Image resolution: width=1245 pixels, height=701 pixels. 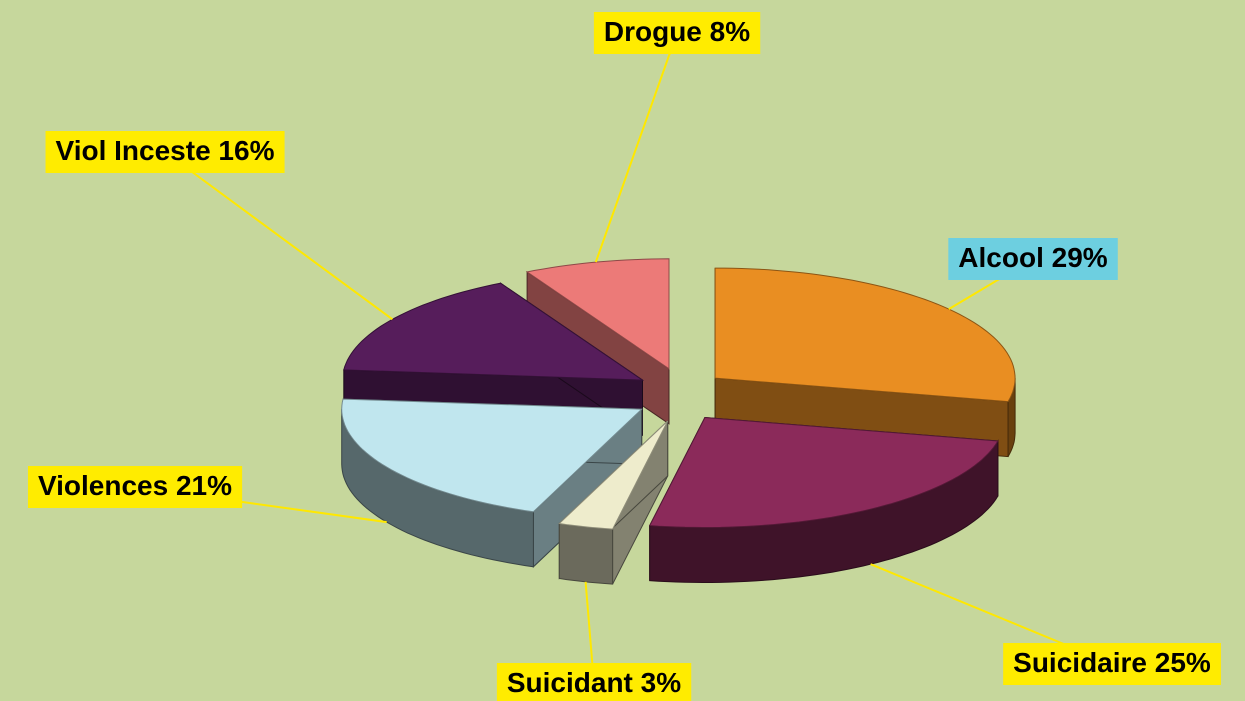 I want to click on value-label: 16%, so click(x=246, y=150).